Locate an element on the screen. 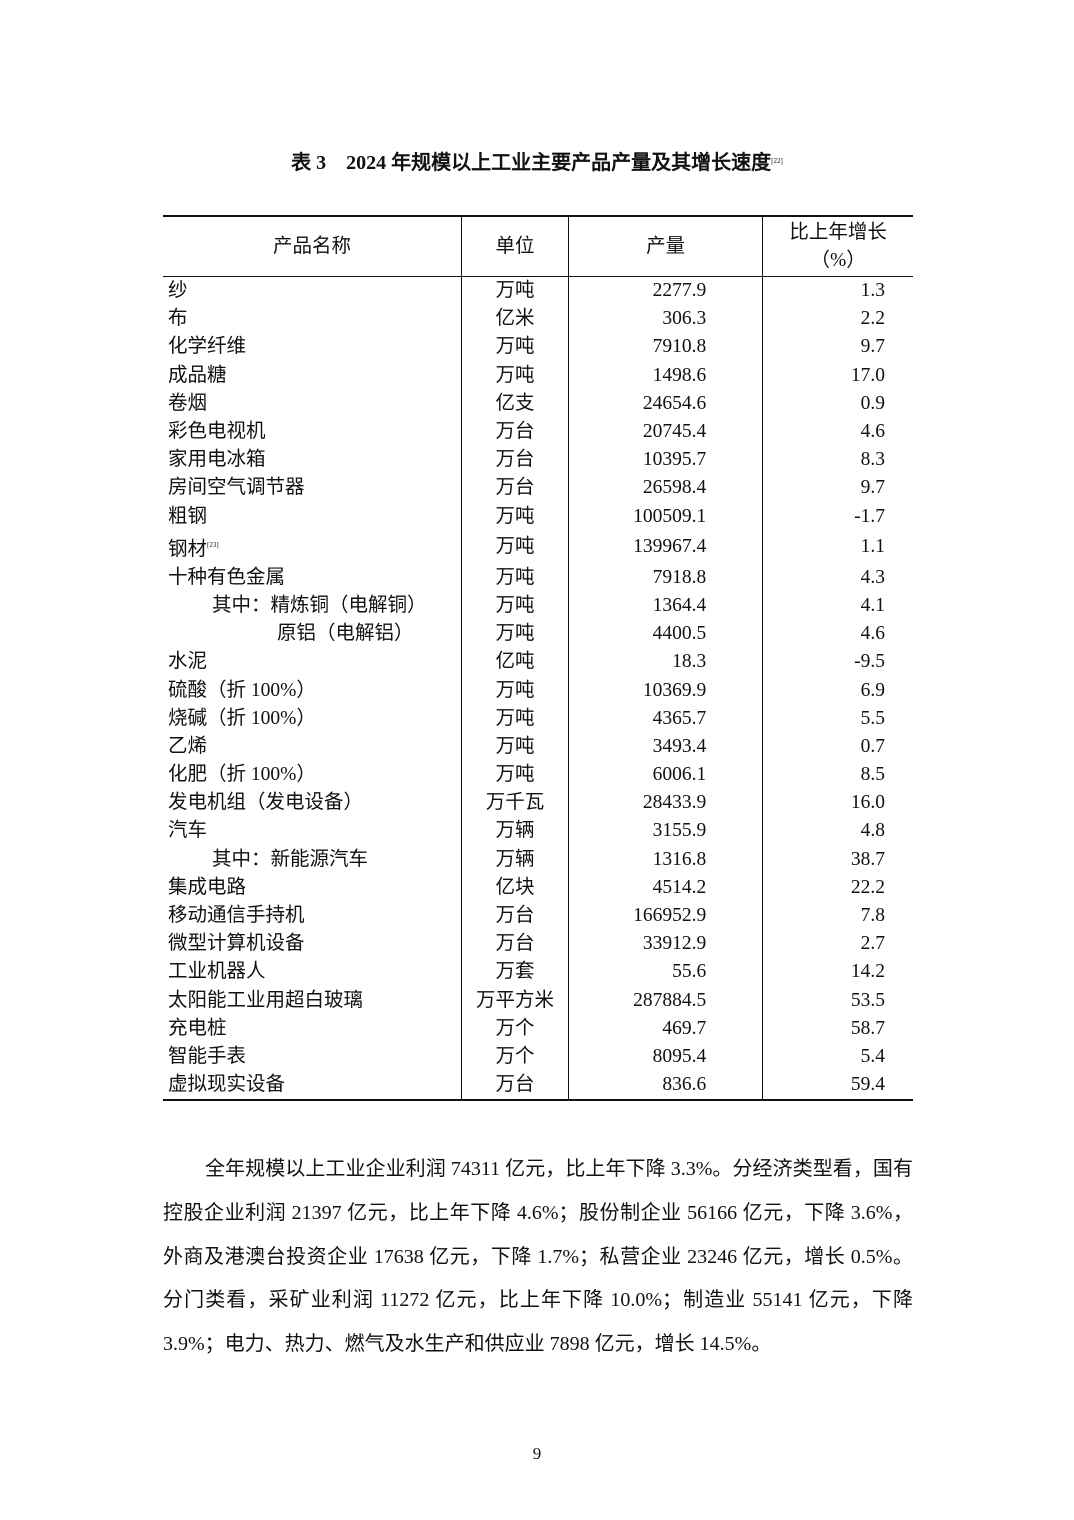 Image resolution: width=1074 pixels, height=1520 pixels. growth-cell-text: 6.9 is located at coordinates (872, 690).